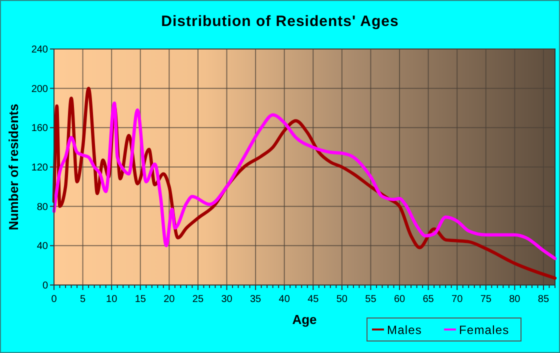 Image resolution: width=560 pixels, height=353 pixels. What do you see at coordinates (314, 299) in the screenshot?
I see `x-tick-label: 45` at bounding box center [314, 299].